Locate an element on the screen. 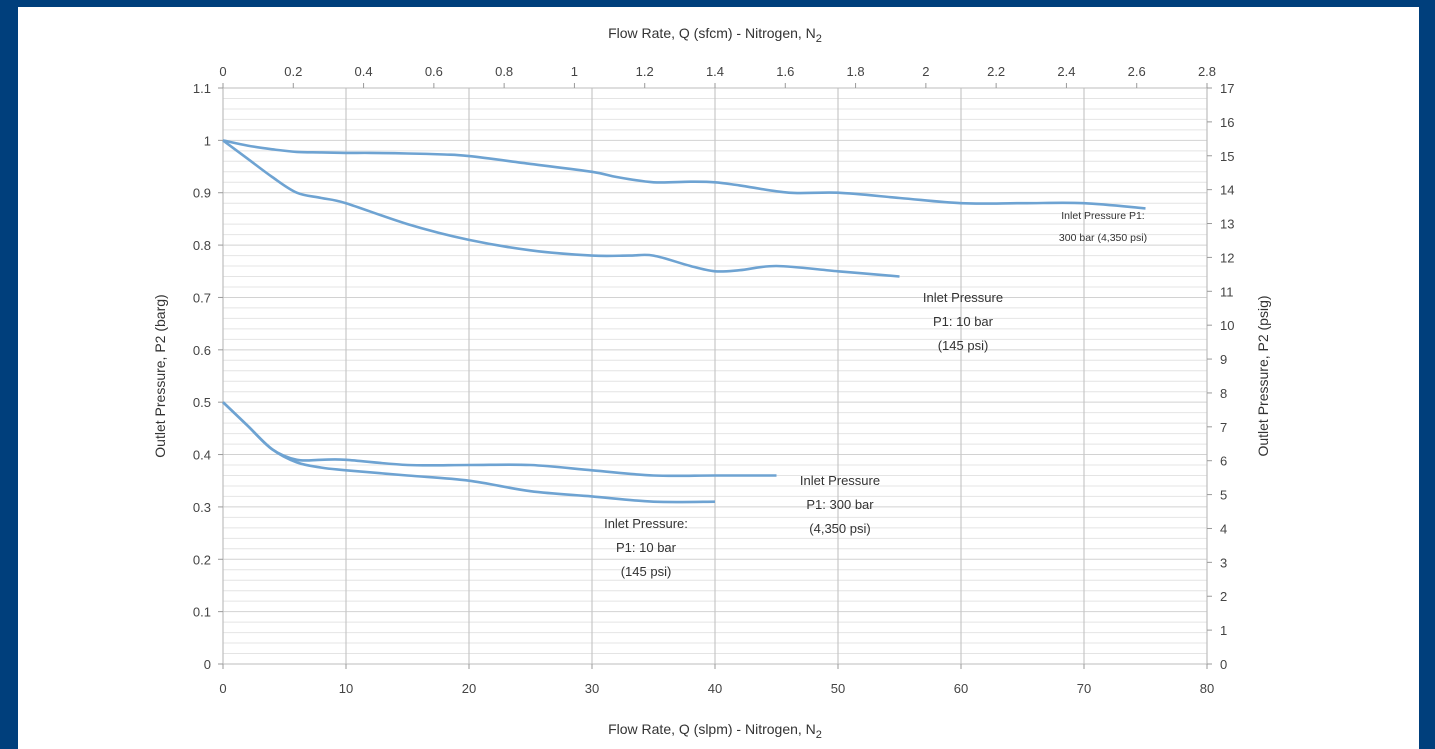 This screenshot has width=1435, height=749. y-left-tick-label: 0 is located at coordinates (207, 664).